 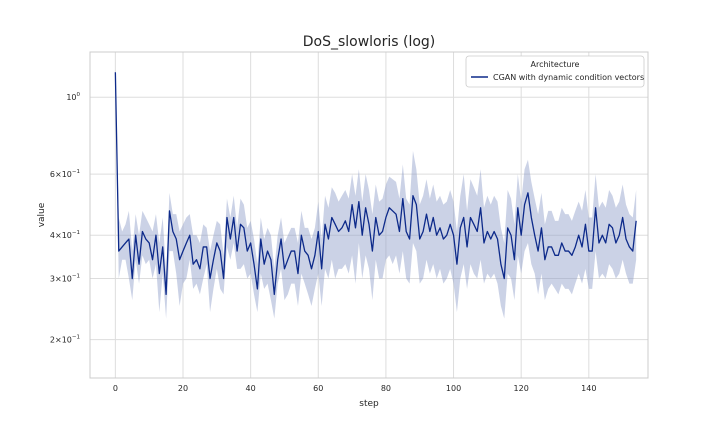 I want to click on x-tick-labels: 0 20 40 60 80 100 120 140, so click(x=355, y=388).